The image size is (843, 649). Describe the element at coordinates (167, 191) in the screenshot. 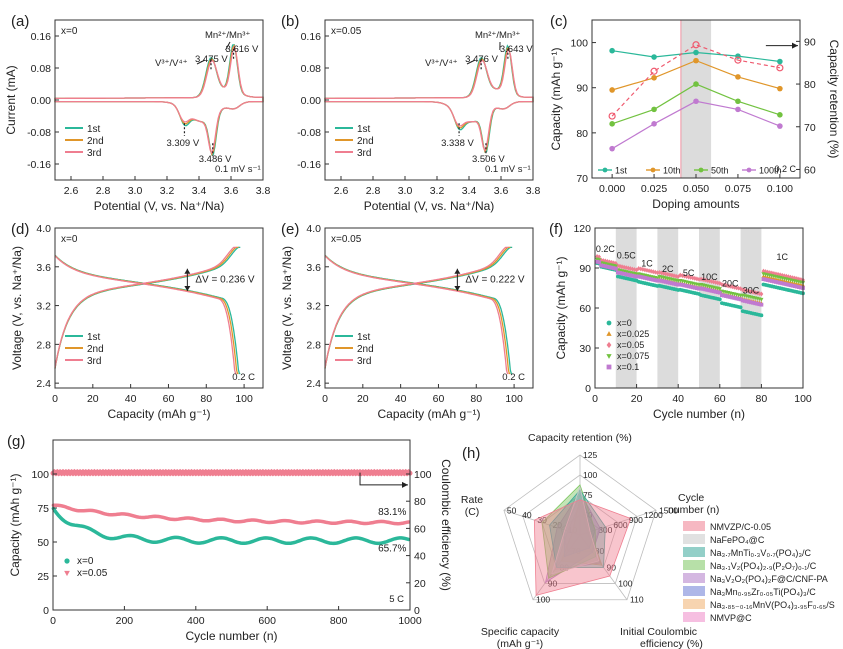

I see `a-xtick-label: 3.2` at that location.